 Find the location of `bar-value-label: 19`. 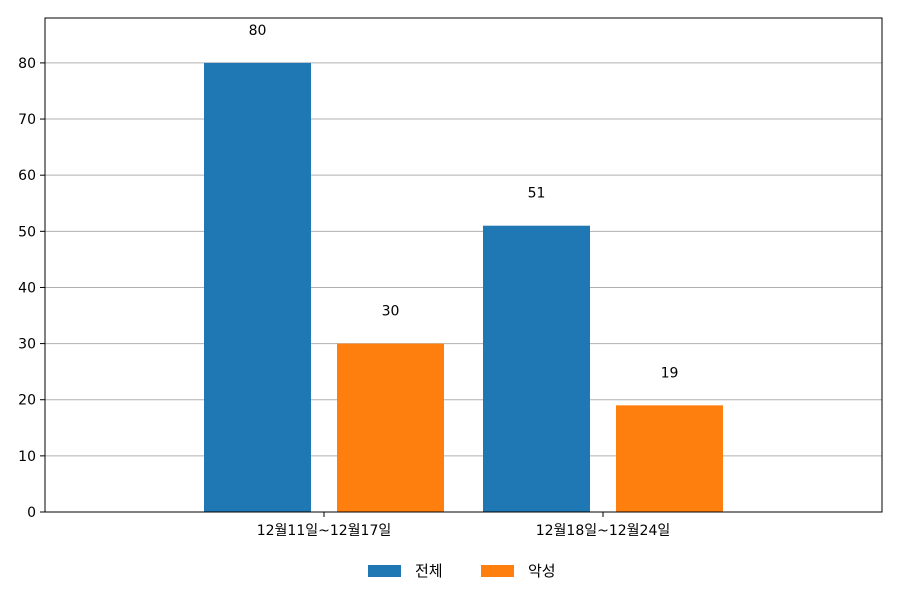

bar-value-label: 19 is located at coordinates (670, 373).